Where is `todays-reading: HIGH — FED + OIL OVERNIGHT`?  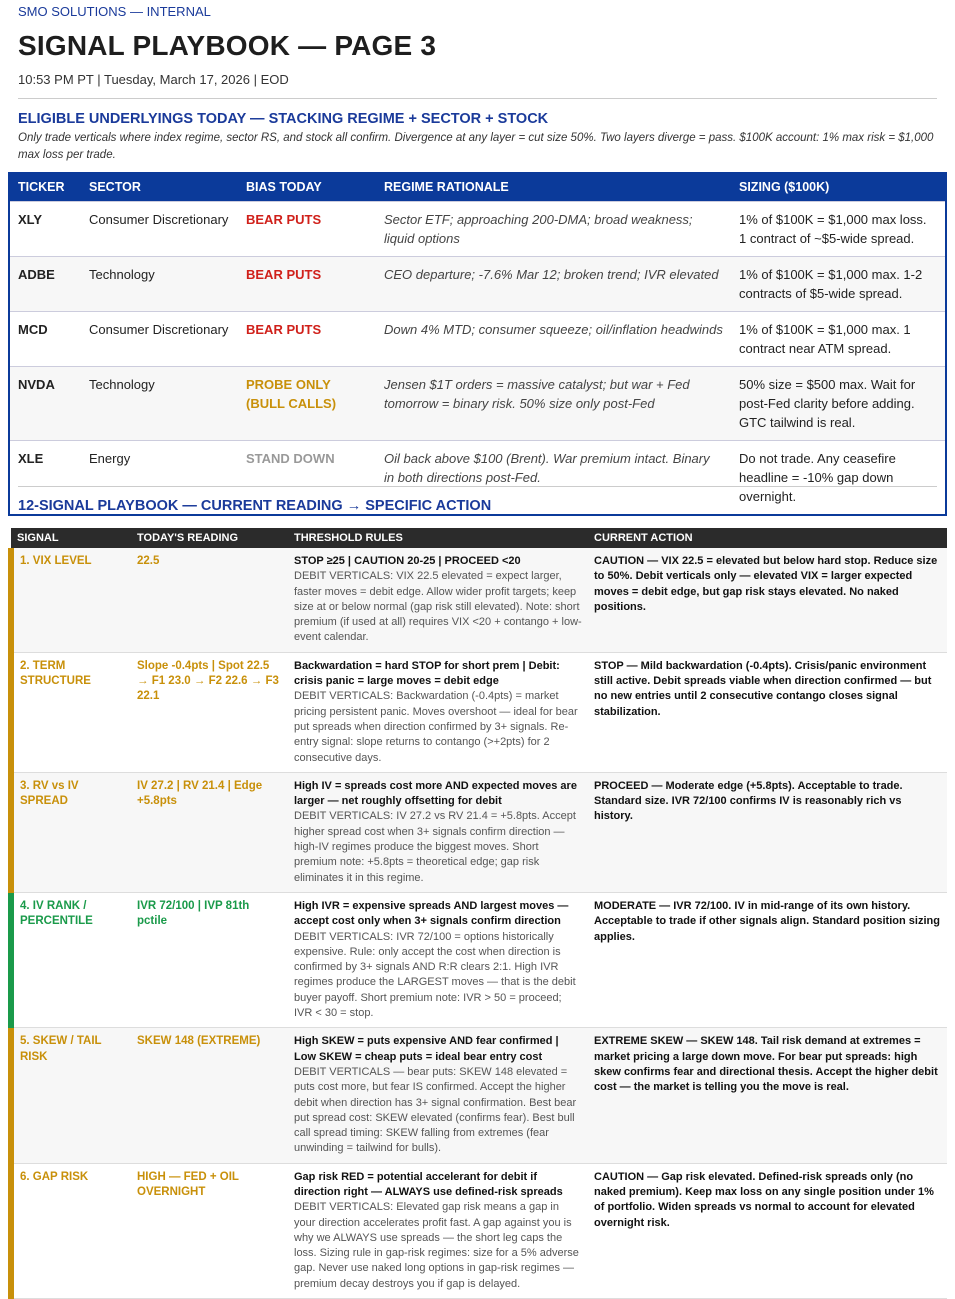 todays-reading: HIGH — FED + OIL OVERNIGHT is located at coordinates (209, 1231).